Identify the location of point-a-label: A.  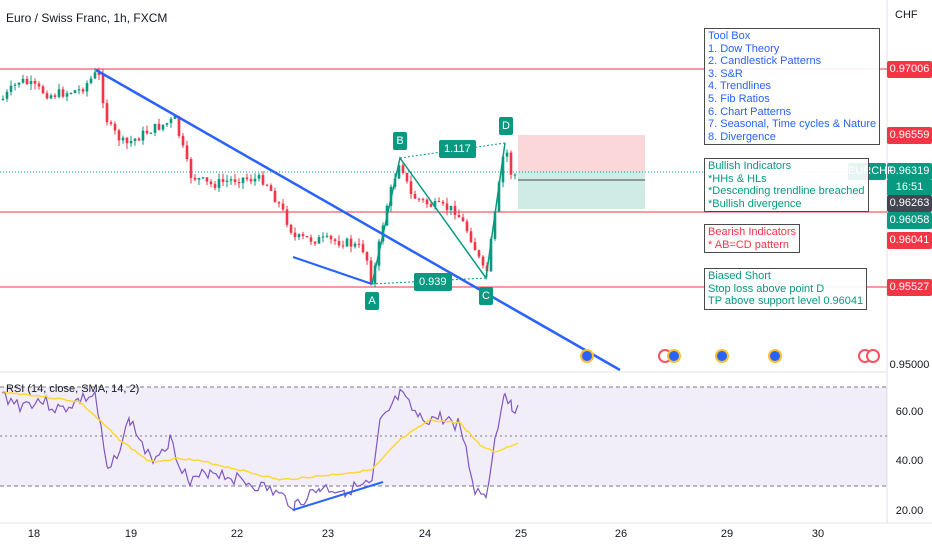
(372, 301).